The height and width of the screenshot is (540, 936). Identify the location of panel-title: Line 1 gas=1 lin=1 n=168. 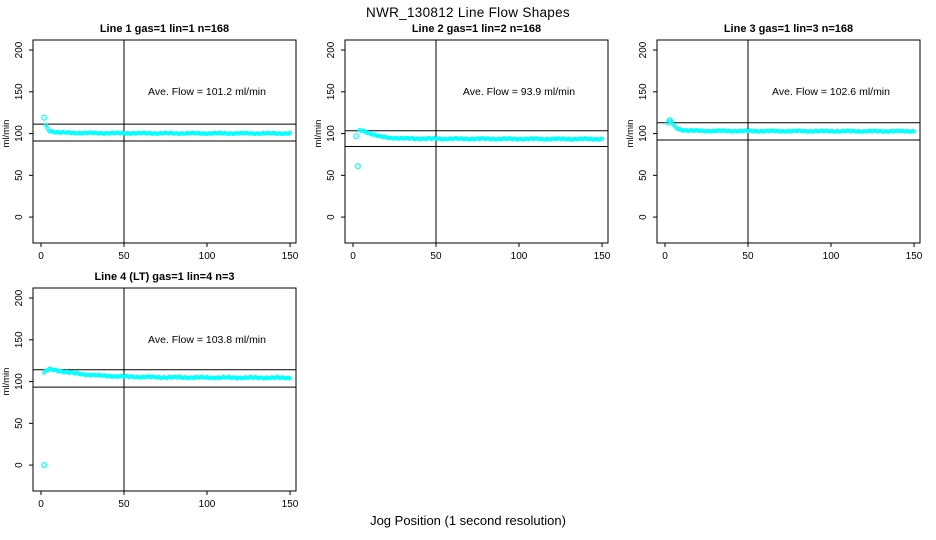
(164, 29).